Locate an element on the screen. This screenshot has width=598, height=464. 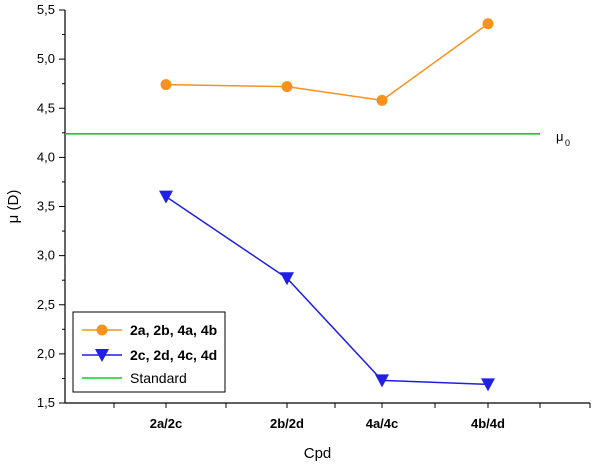
y-tick-label: 5,5 is located at coordinates (46, 9).